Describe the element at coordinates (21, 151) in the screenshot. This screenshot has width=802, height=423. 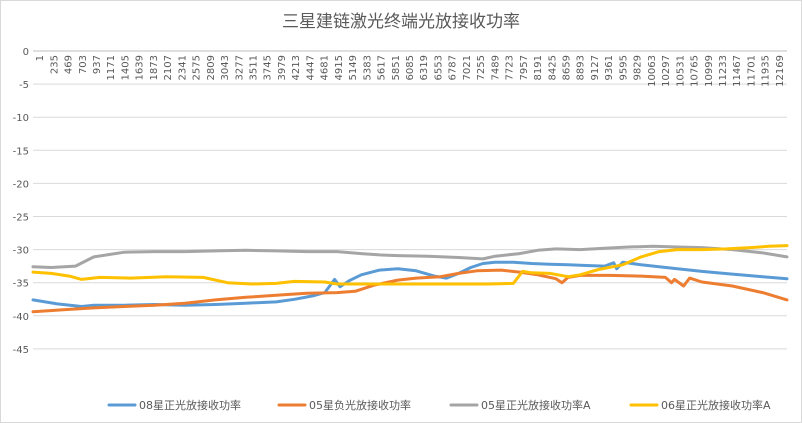
I see `y-tick-label: -15` at that location.